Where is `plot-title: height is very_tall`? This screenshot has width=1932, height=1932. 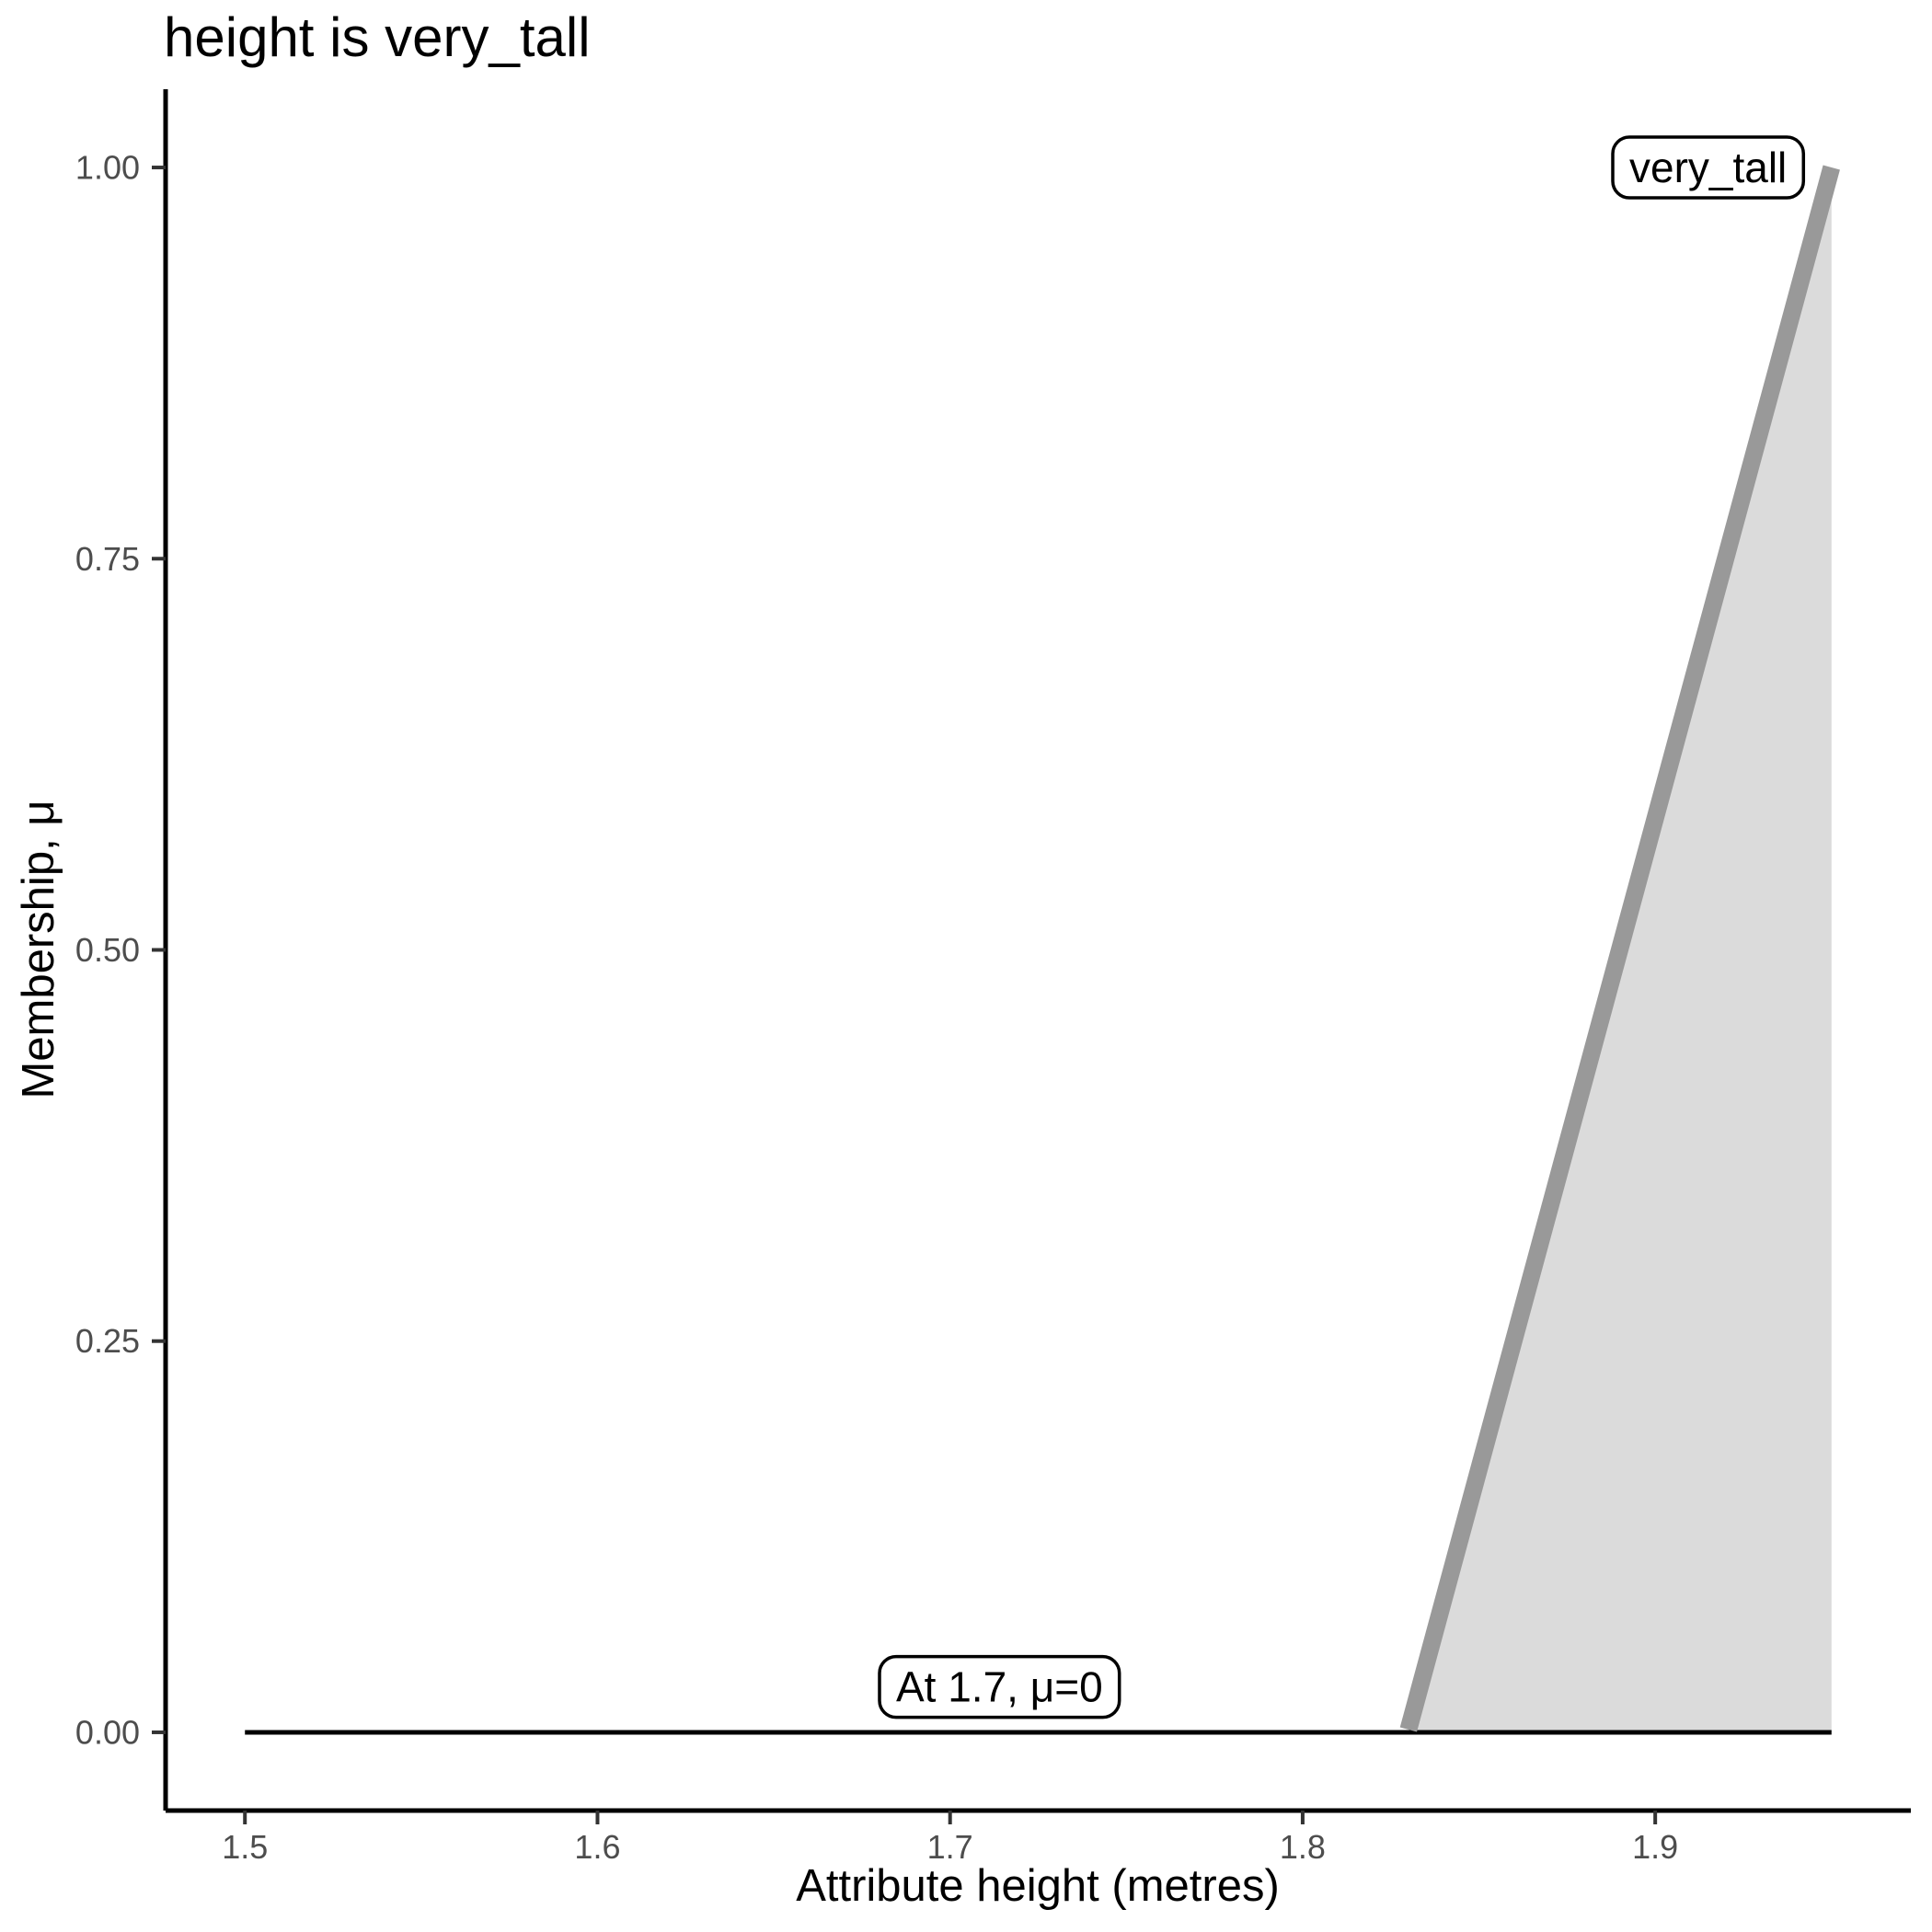
plot-title: height is very_tall is located at coordinates (377, 37).